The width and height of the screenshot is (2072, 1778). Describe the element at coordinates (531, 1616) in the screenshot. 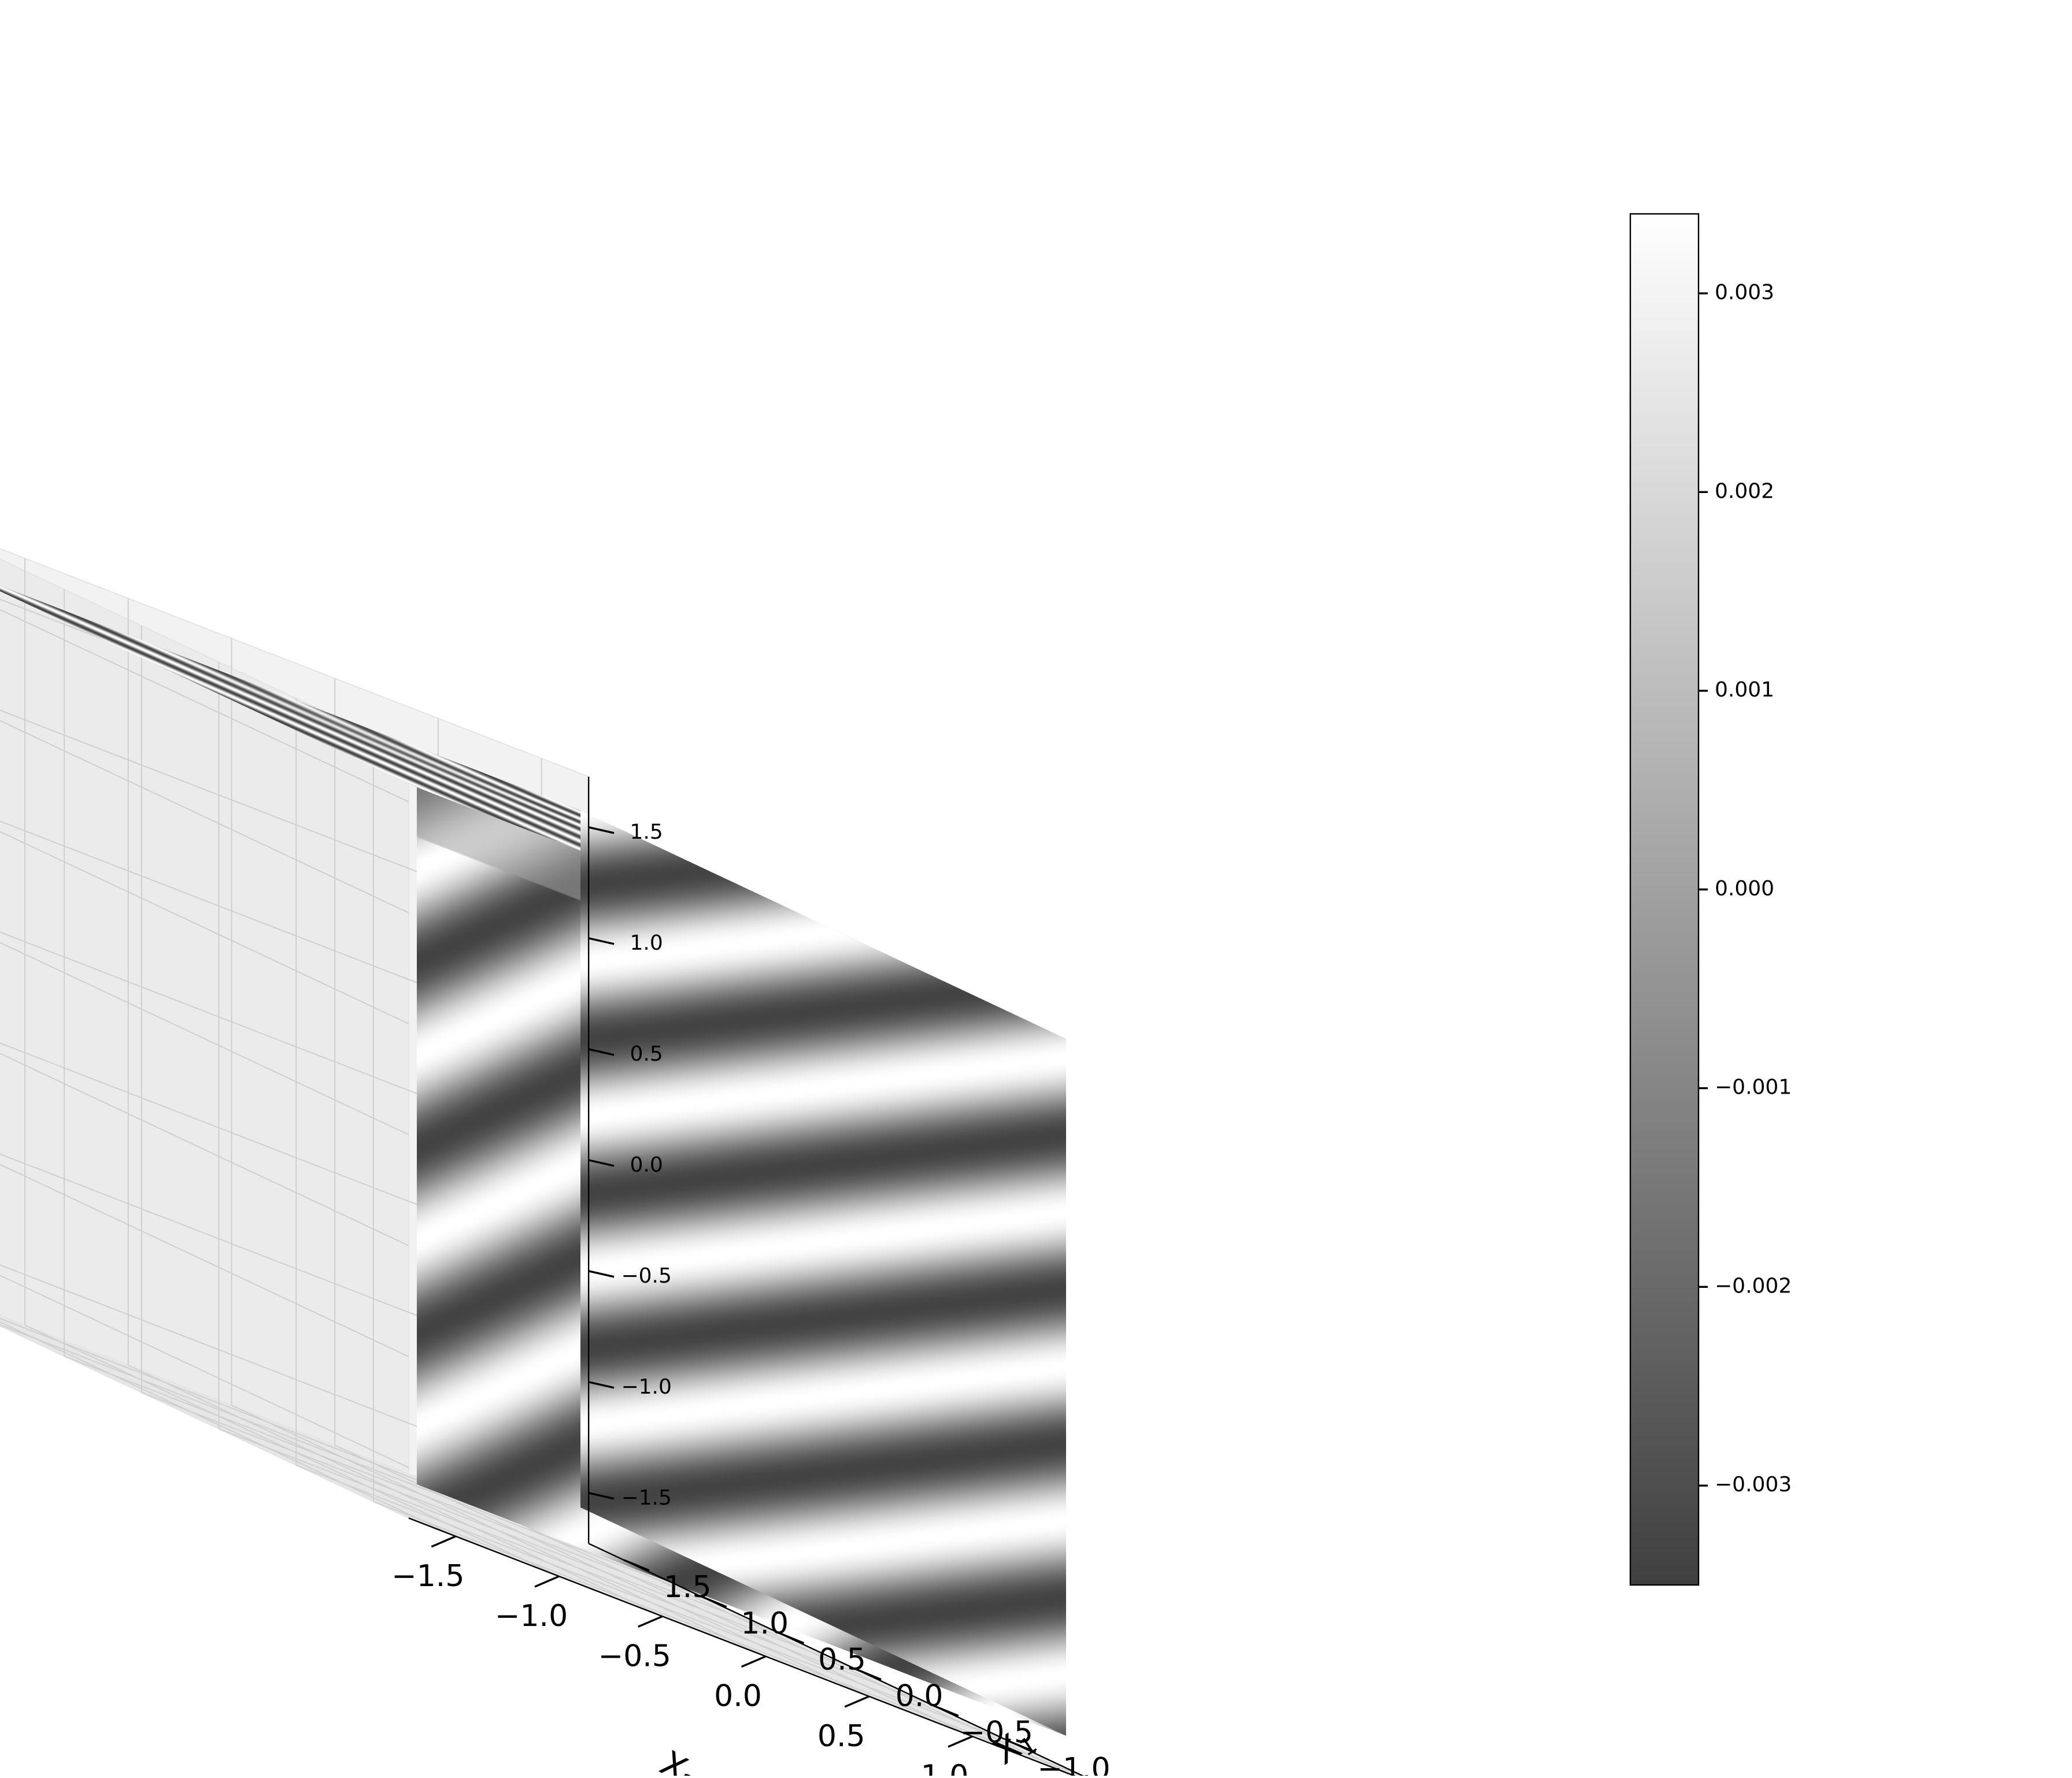

I see `x2-tick-label: −1.0` at that location.